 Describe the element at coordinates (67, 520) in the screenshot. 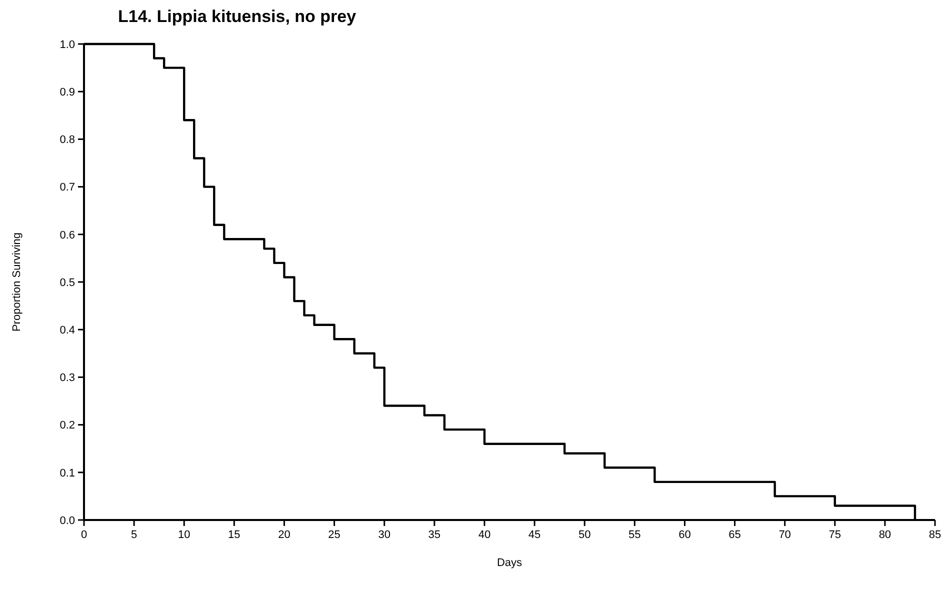

I see `y-tick-label: 0.0` at that location.